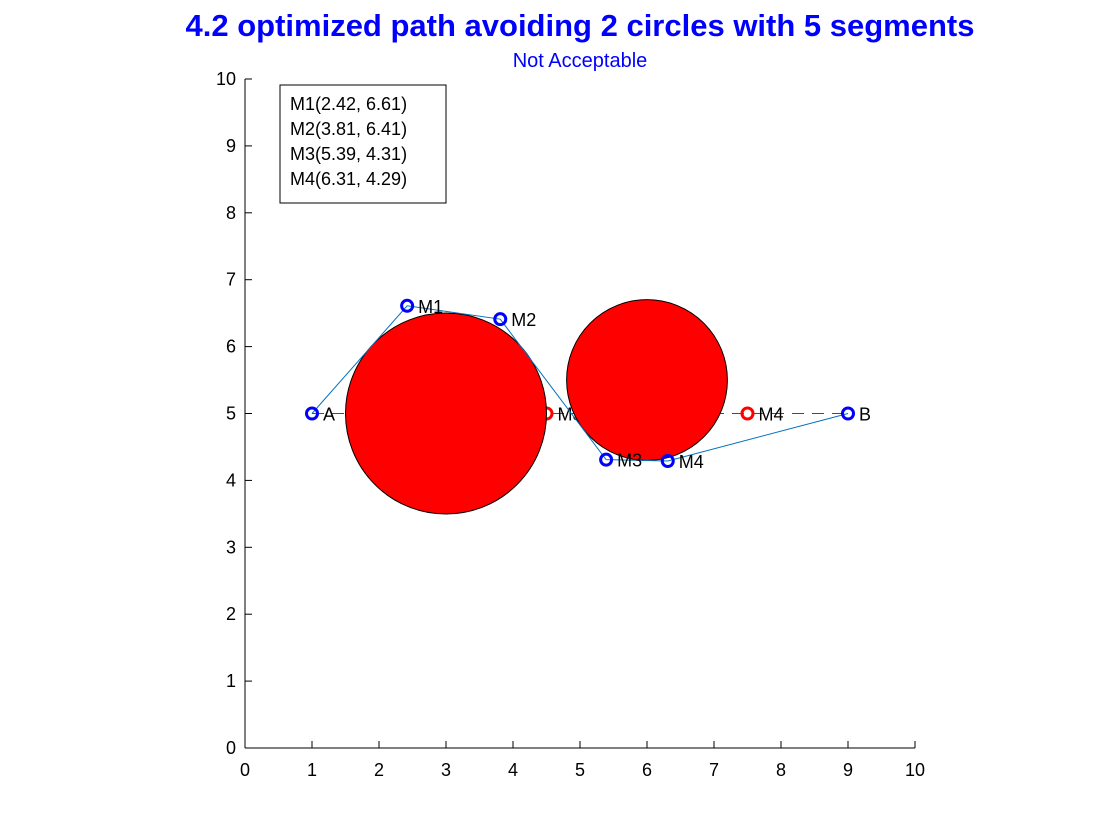 This screenshot has height=840, width=1120. I want to click on optimized-label-a: A, so click(329, 415).